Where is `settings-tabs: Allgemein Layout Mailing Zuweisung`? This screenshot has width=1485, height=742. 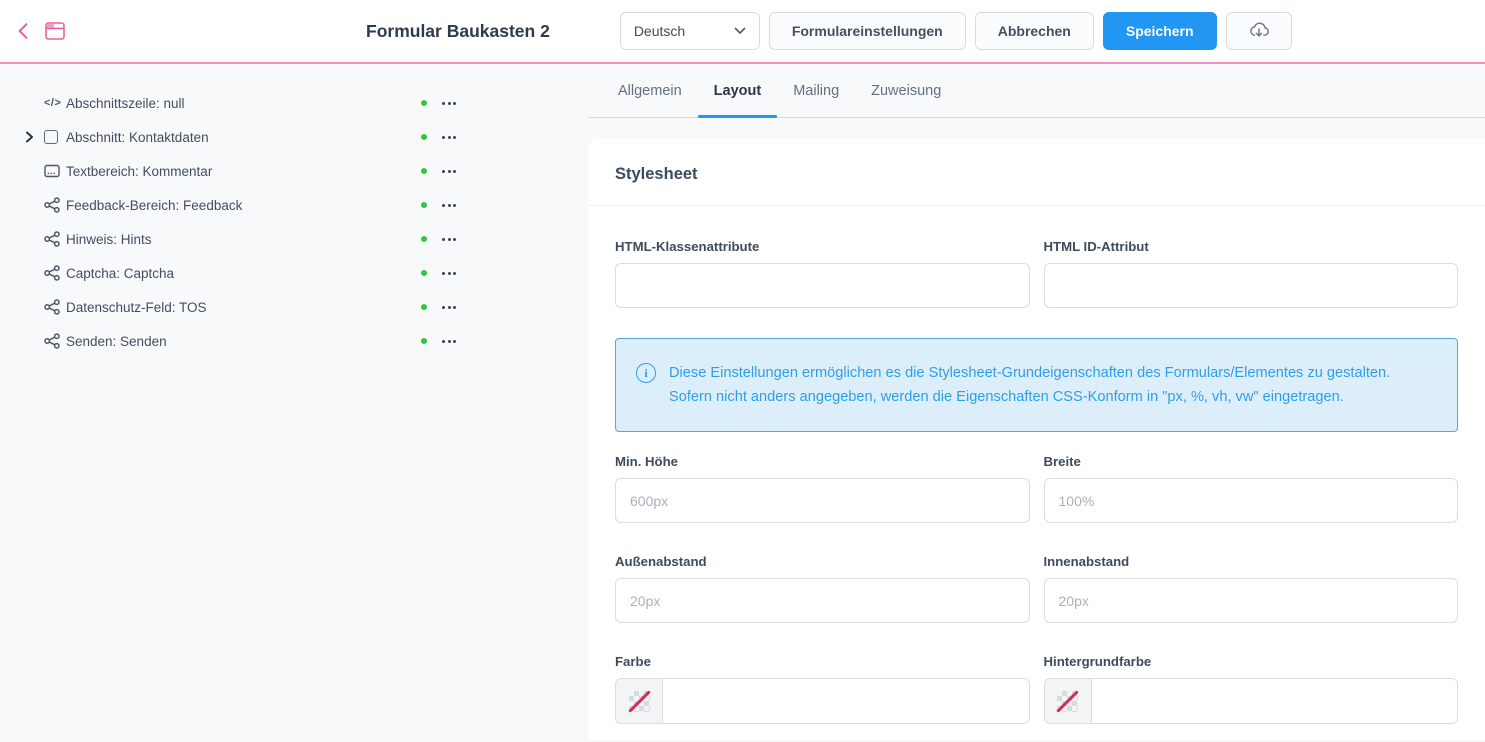 settings-tabs: Allgemein Layout Mailing Zuweisung is located at coordinates (1036, 91).